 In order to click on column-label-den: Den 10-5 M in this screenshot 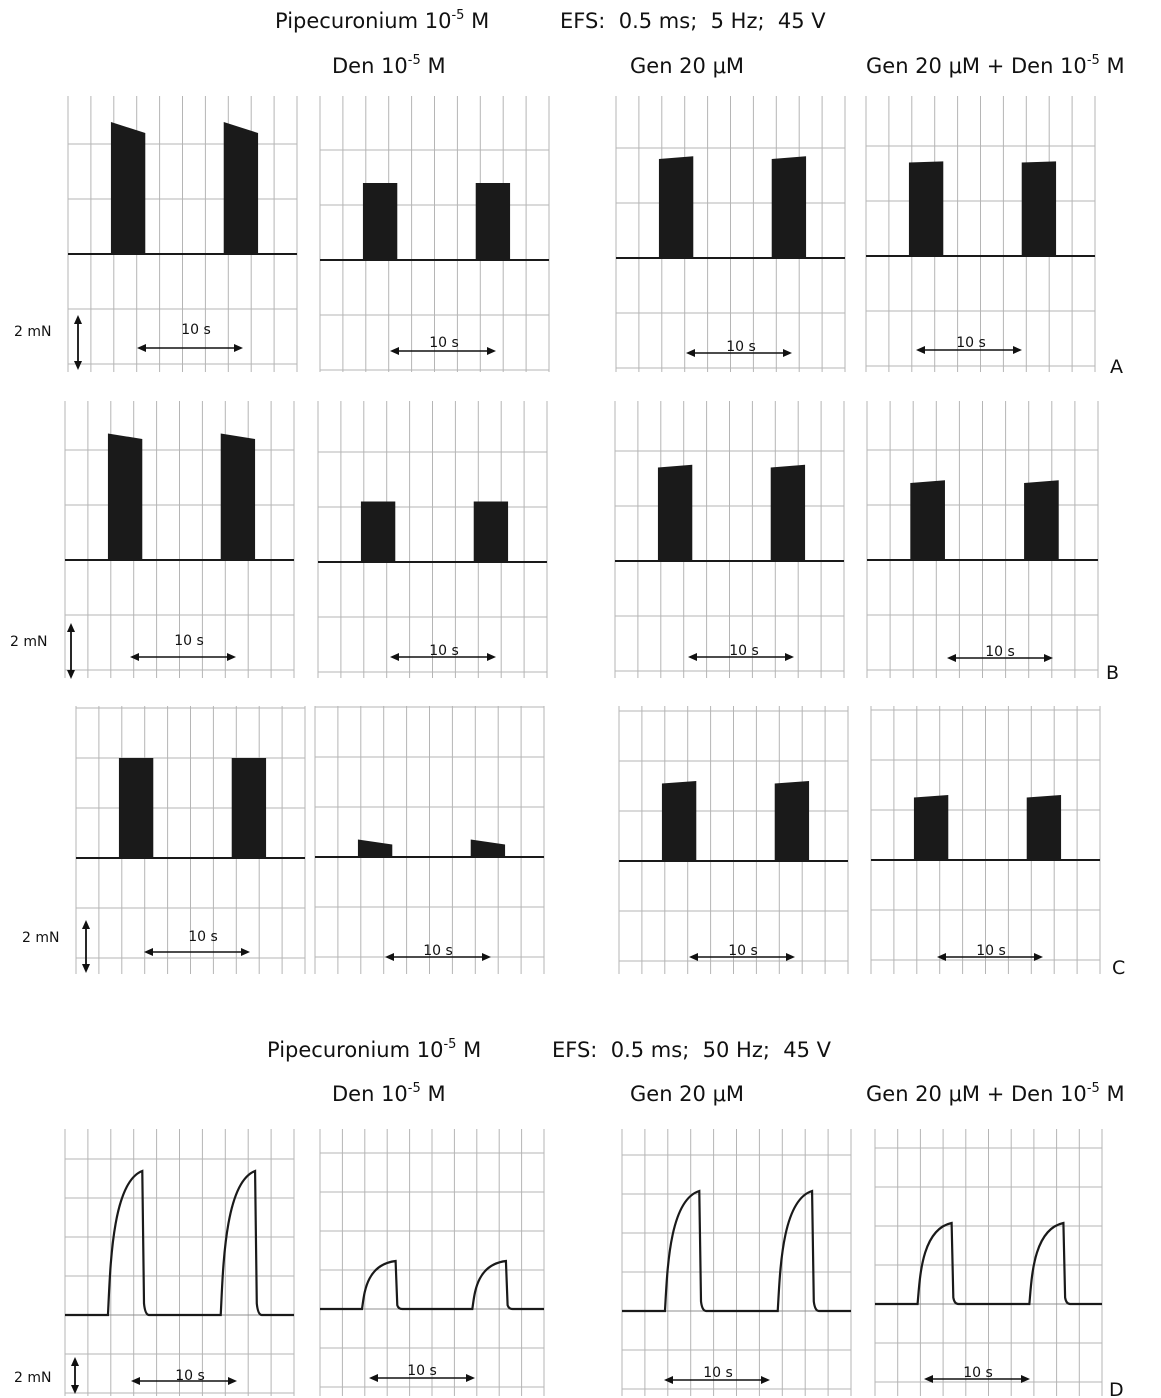, I will do `click(389, 65)`.